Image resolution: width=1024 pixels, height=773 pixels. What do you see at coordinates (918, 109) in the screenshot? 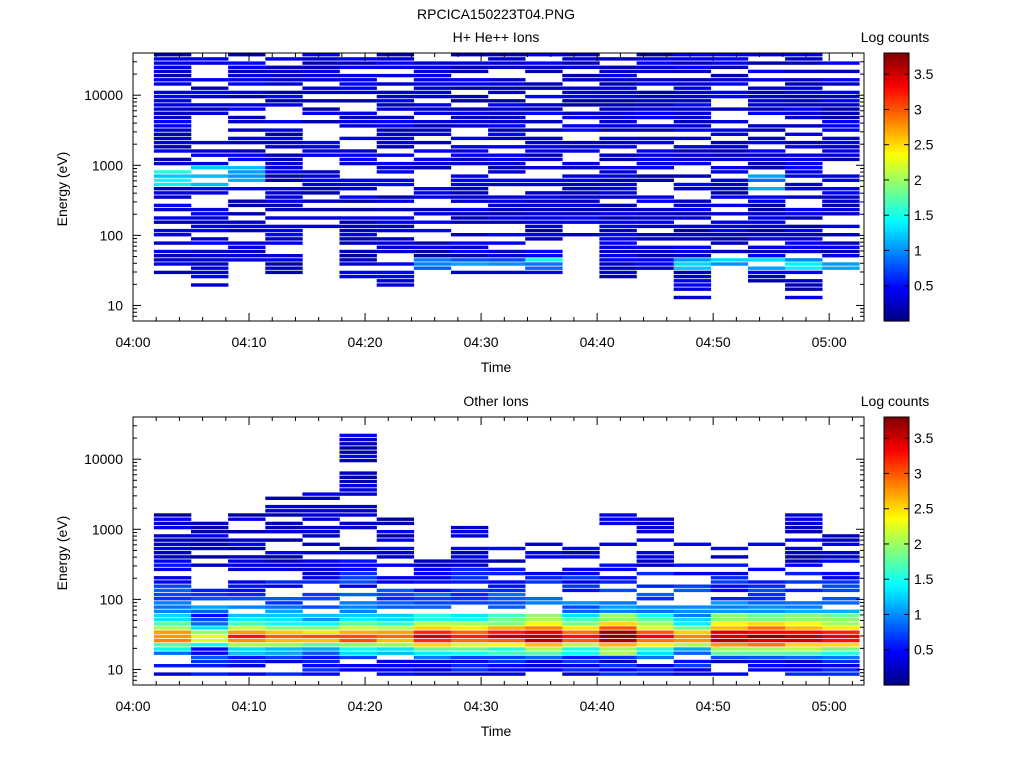
I see `colorbar-tick-label: 3` at bounding box center [918, 109].